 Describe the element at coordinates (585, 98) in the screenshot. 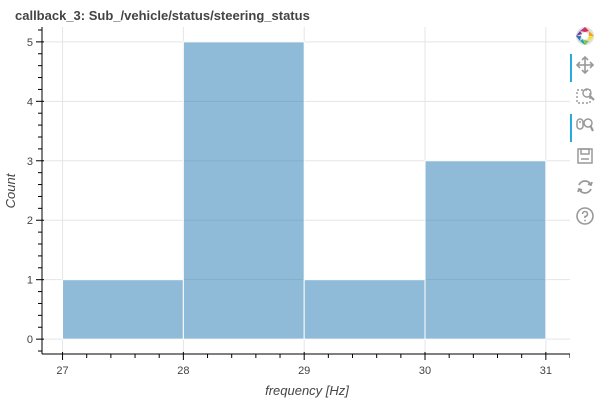

I see `box-zoom-tool` at that location.